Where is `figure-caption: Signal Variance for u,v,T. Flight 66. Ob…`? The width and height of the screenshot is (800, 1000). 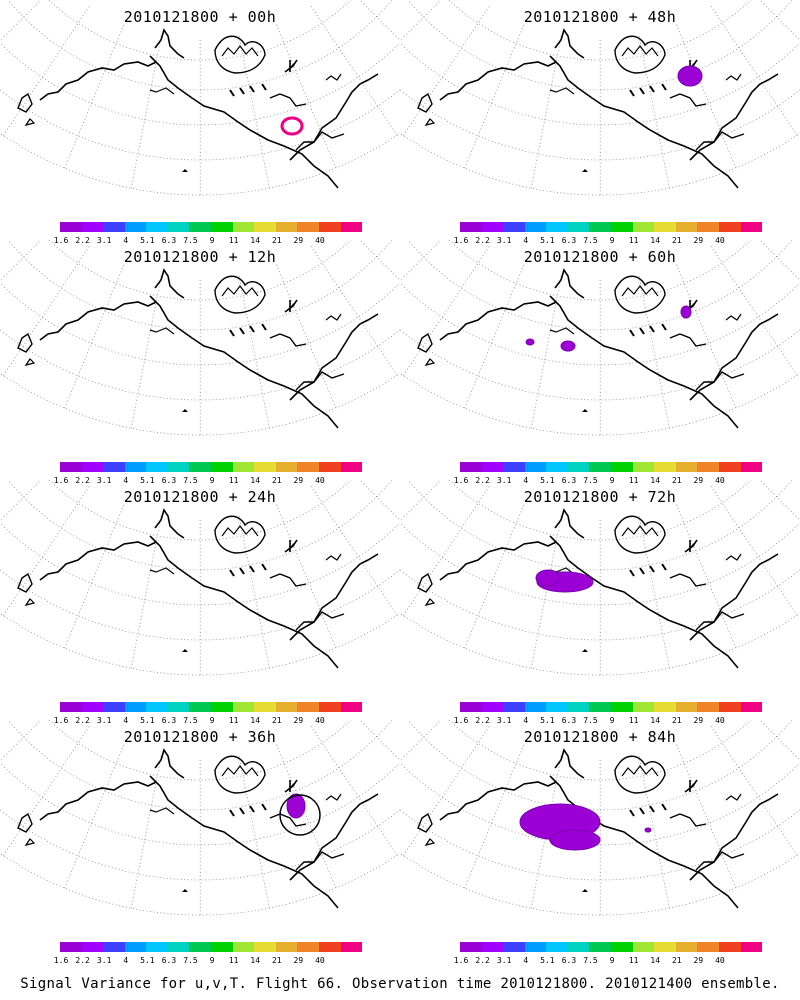
figure-caption: Signal Variance for u,v,T. Flight 66. Ob… is located at coordinates (400, 984).